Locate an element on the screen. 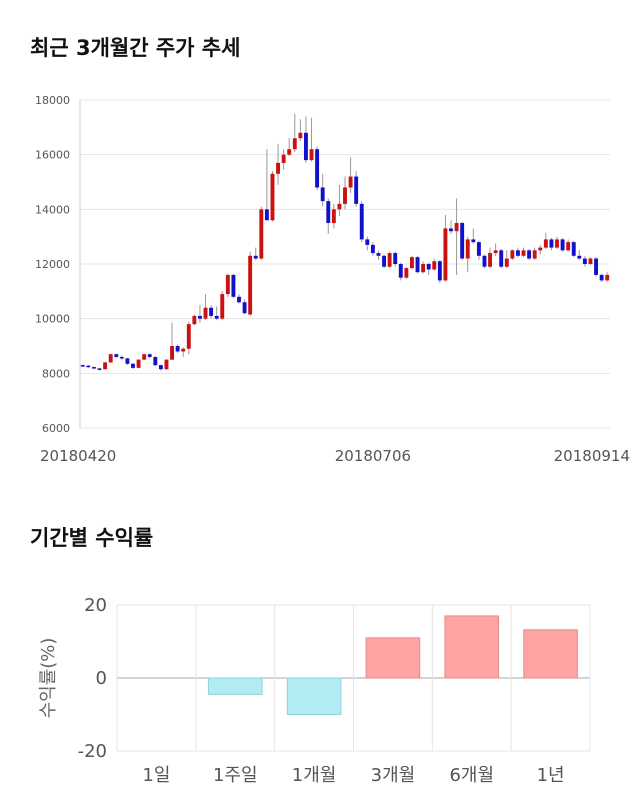 This screenshot has width=640, height=810. bar-y-tick-label: 20 is located at coordinates (95, 605).